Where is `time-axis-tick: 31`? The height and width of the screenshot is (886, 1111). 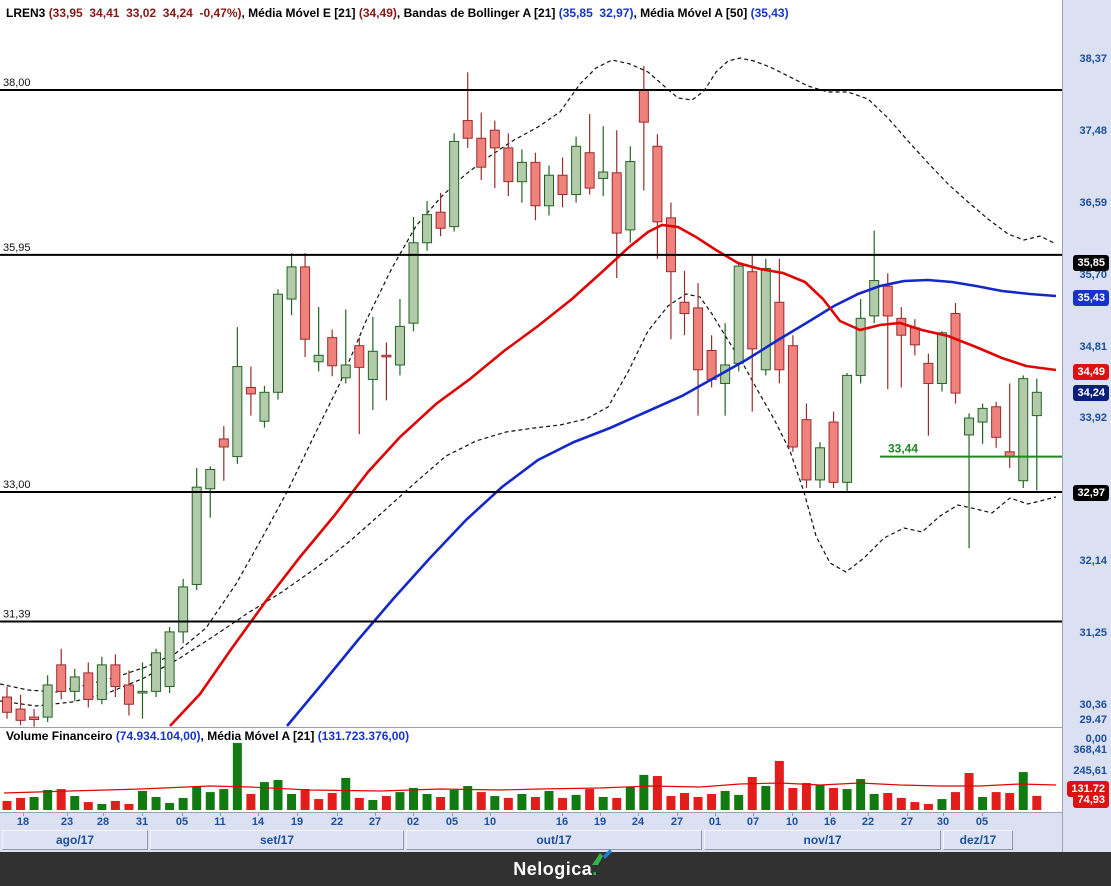
time-axis-tick: 31 is located at coordinates (142, 822).